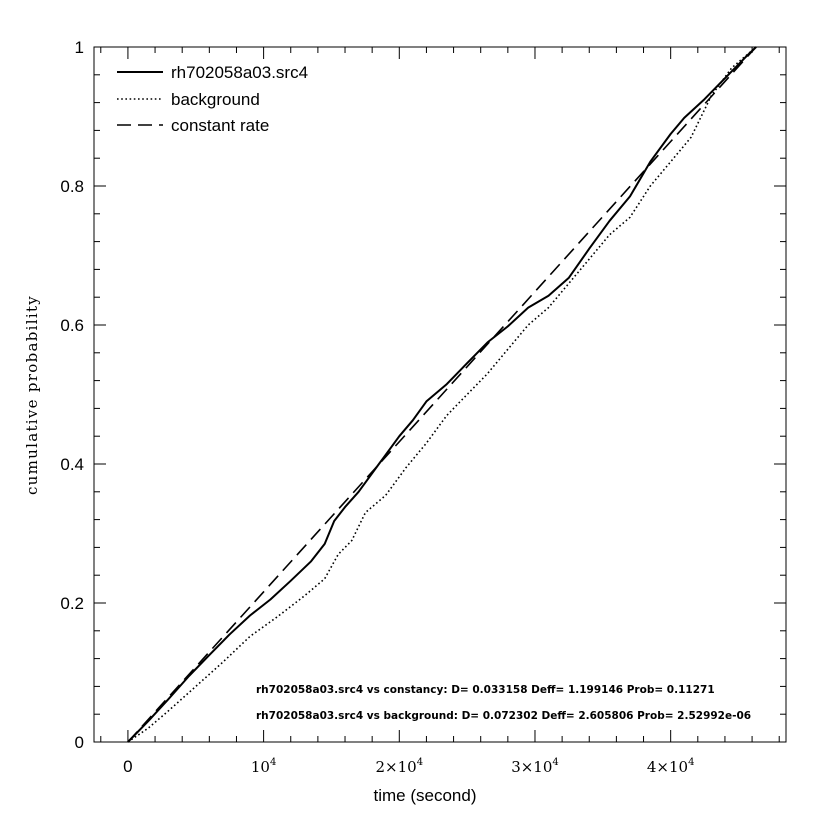  Describe the element at coordinates (72, 464) in the screenshot. I see `y-tick-label: 0.4` at that location.